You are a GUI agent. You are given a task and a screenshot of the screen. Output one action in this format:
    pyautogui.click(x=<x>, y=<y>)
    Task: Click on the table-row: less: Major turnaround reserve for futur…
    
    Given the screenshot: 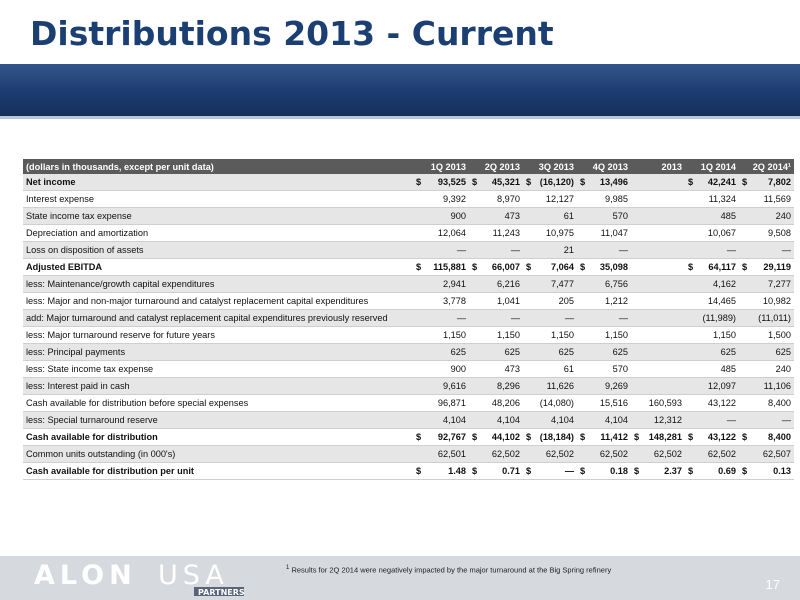 What is the action you would take?
    pyautogui.click(x=408, y=335)
    